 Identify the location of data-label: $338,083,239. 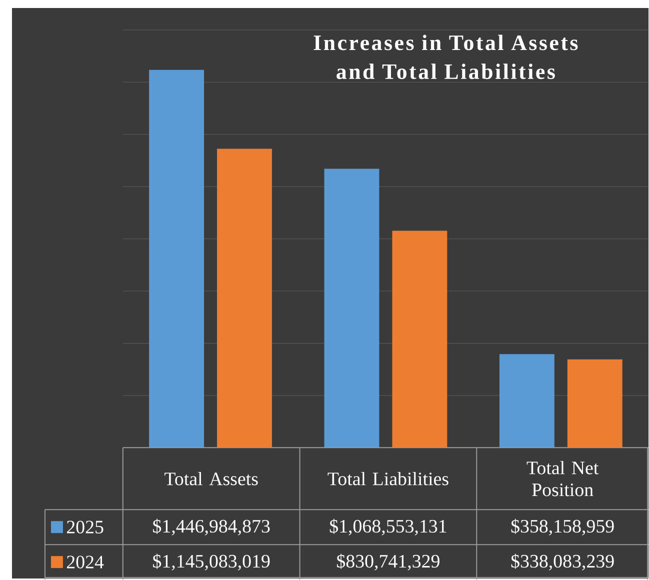
(562, 562).